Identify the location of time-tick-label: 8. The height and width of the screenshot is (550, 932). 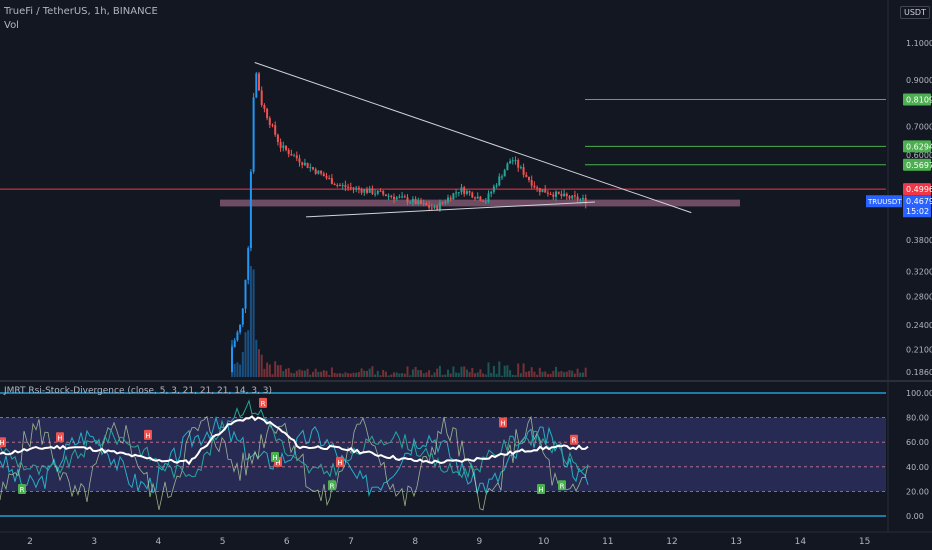
(415, 542).